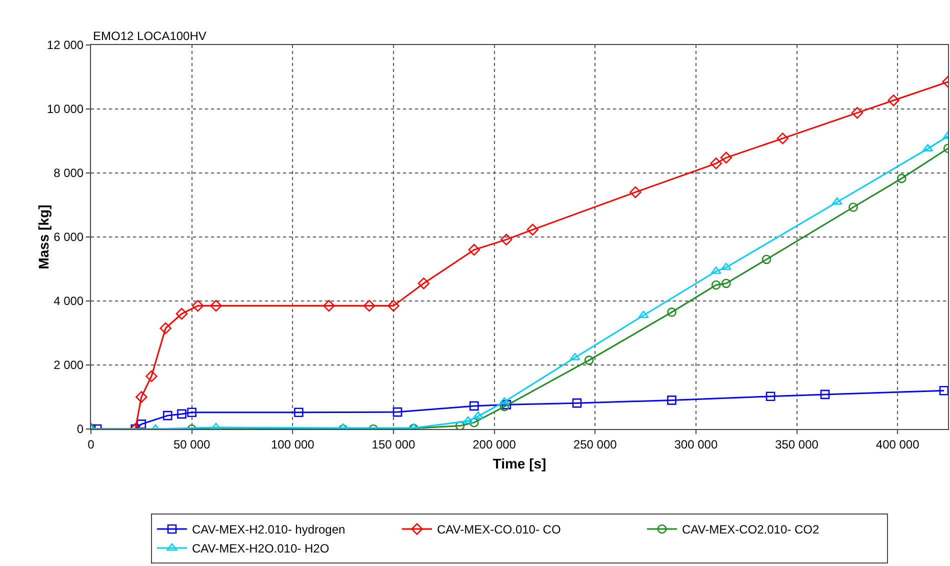 The height and width of the screenshot is (566, 950). What do you see at coordinates (898, 444) in the screenshot?
I see `x-tick-label: 400 000` at bounding box center [898, 444].